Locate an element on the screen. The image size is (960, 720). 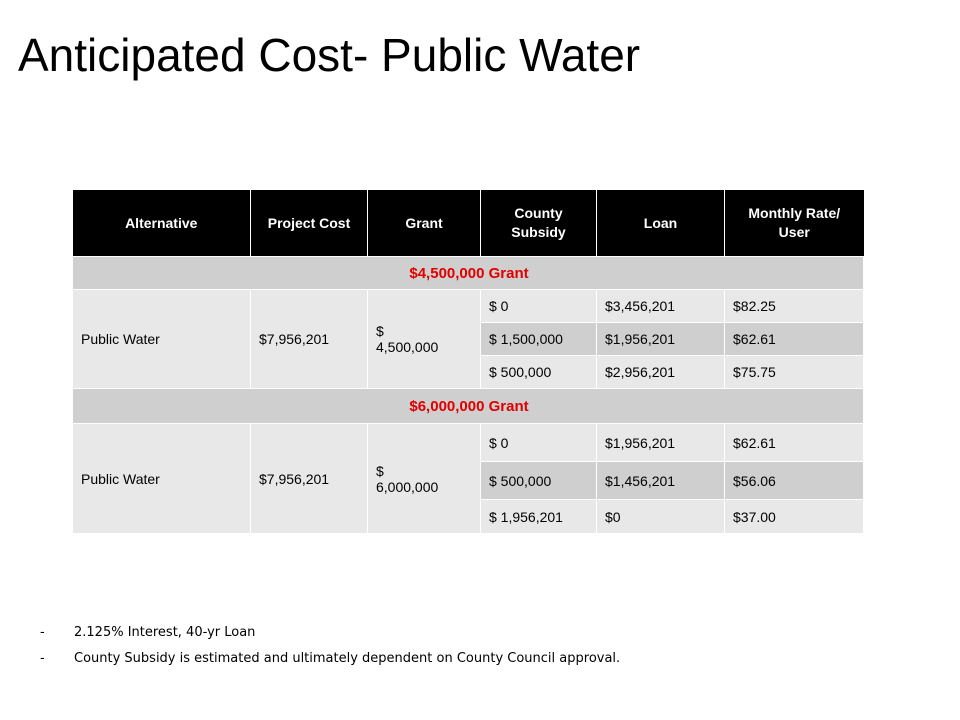
header-county-subsidy: County Subsidy is located at coordinates (538, 223).